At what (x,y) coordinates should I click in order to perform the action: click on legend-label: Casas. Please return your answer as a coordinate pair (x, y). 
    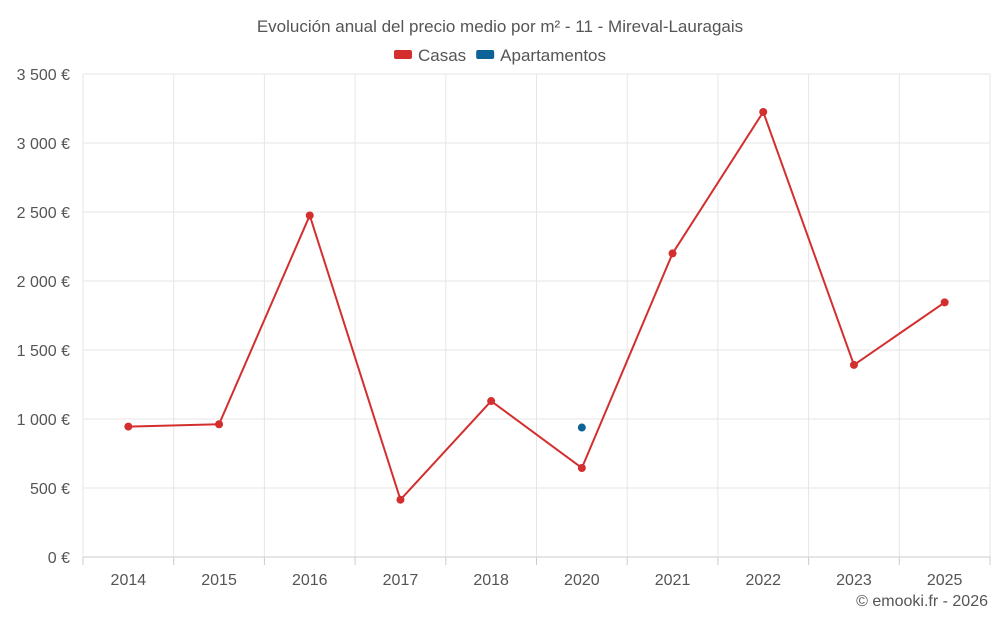
    Looking at the image, I should click on (442, 55).